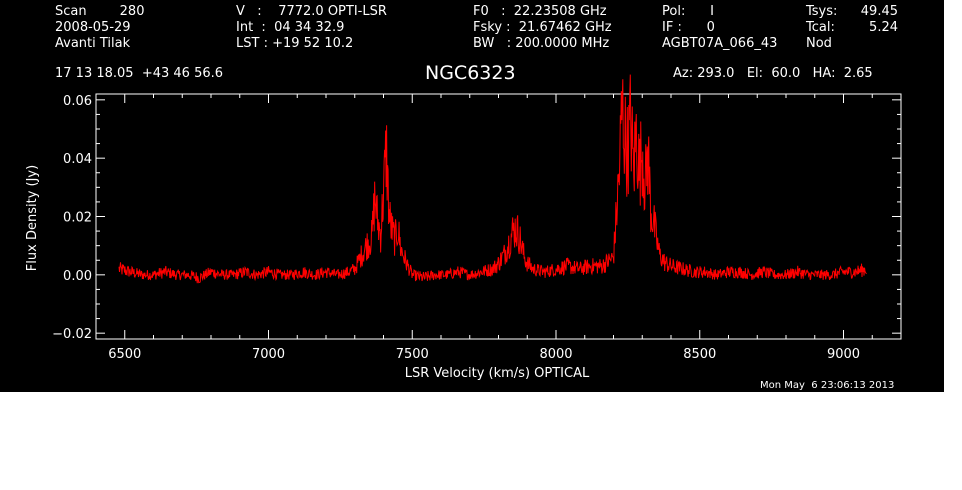 The image size is (962, 490). I want to click on header-mode: Nod, so click(819, 43).